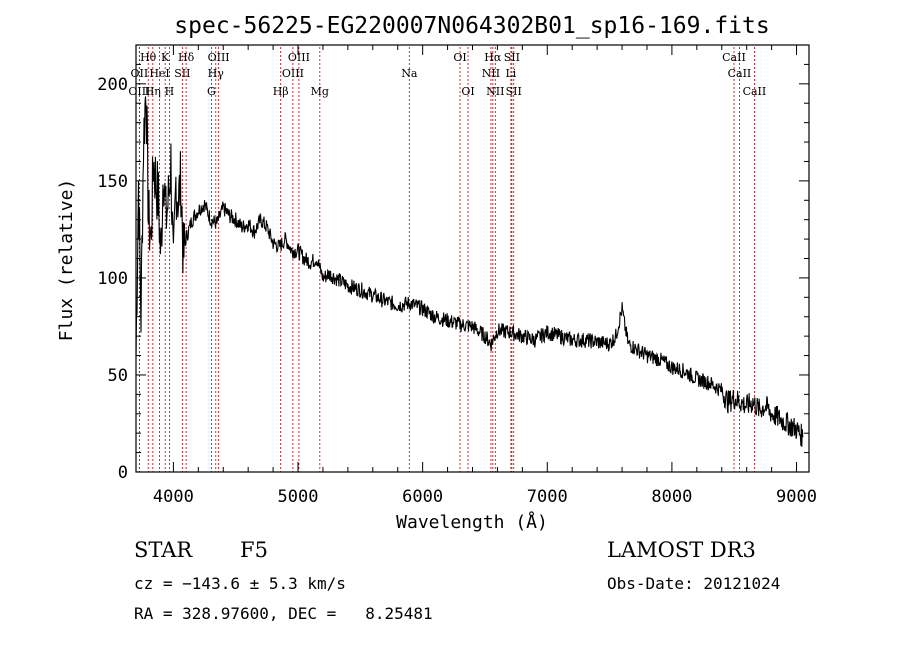  Describe the element at coordinates (173, 497) in the screenshot. I see `x-tick-label: 4000` at that location.